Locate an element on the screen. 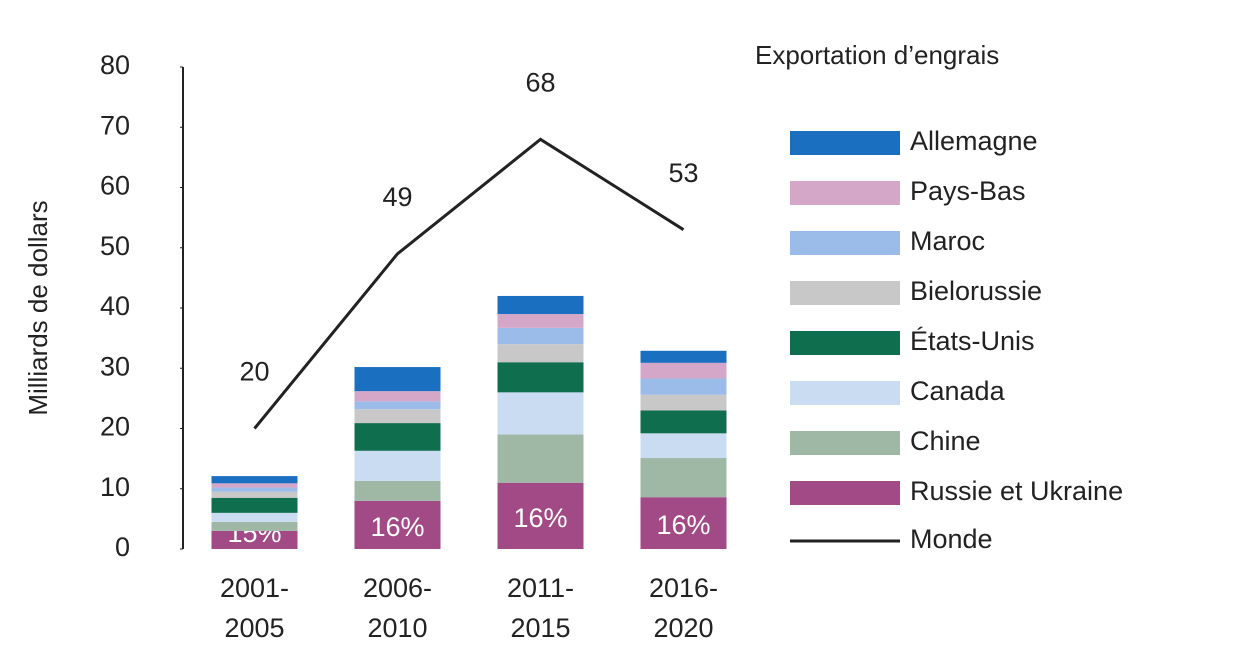 The image size is (1233, 666). y-tick-label: 50 is located at coordinates (115, 246).